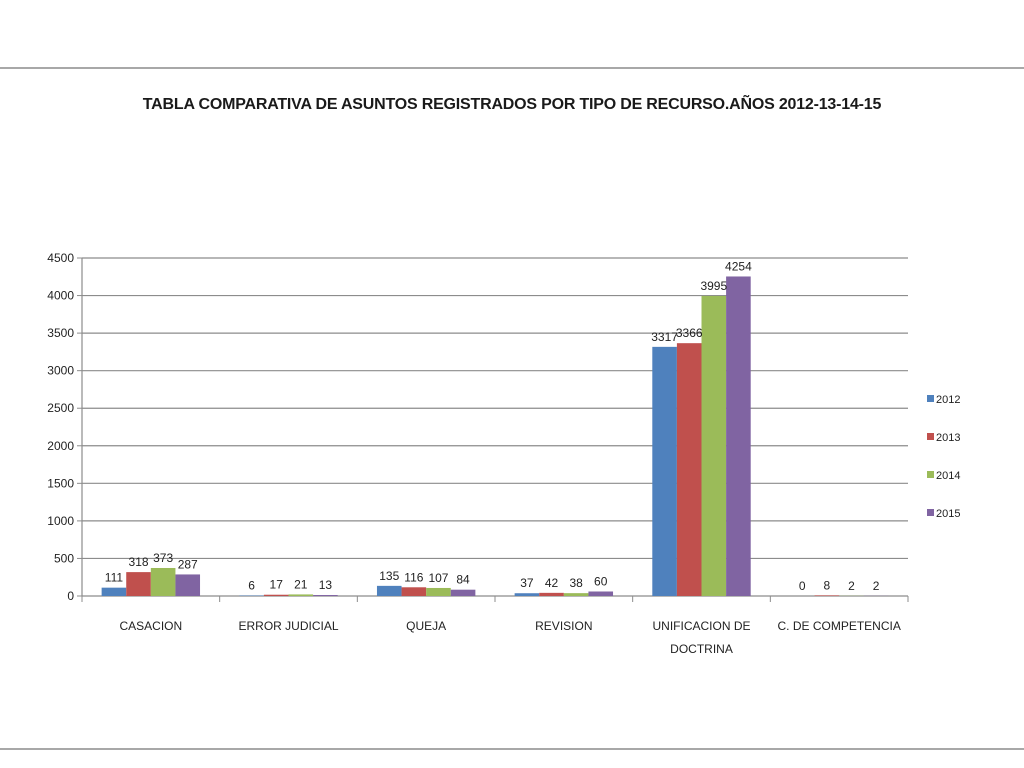 The image size is (1024, 768). Describe the element at coordinates (930, 512) in the screenshot. I see `legend-swatch-2015` at that location.